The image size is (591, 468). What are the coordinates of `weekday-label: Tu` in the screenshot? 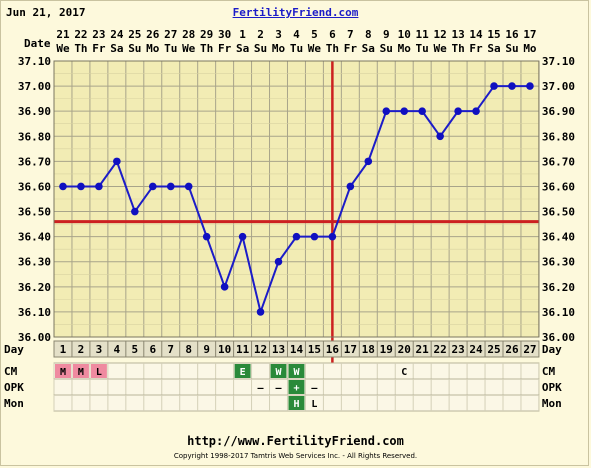 It's located at (422, 48).